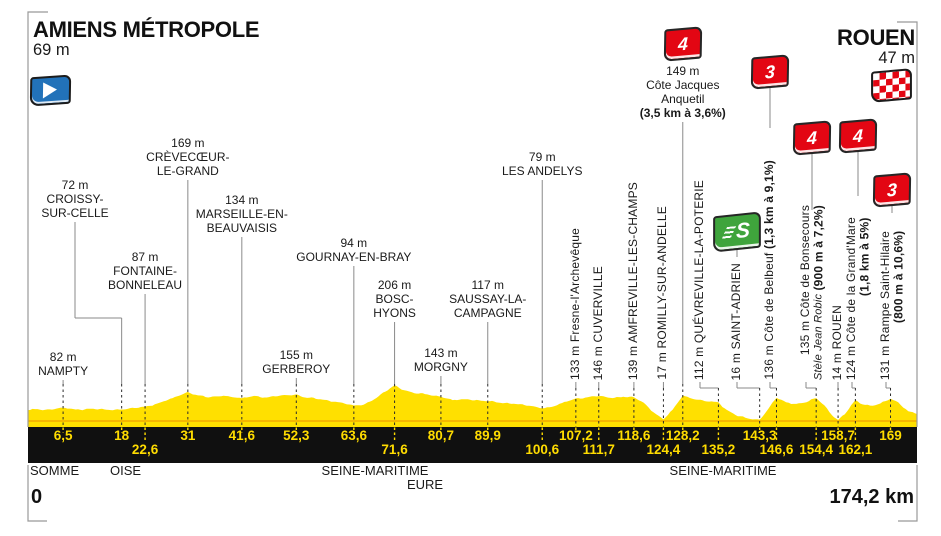 The height and width of the screenshot is (536, 941). I want to click on finish-city-name: ROUEN, so click(876, 37).